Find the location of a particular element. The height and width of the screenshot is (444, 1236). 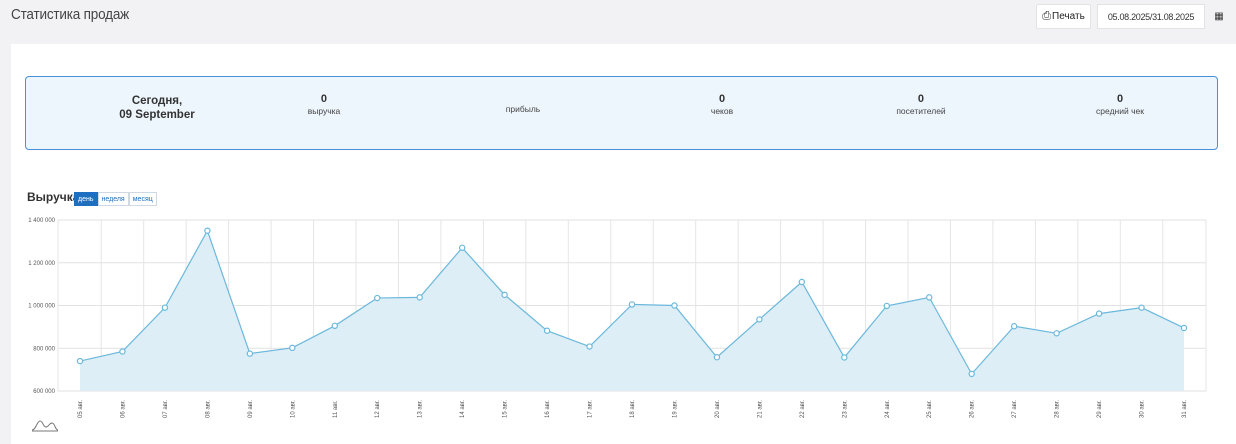

x-tick-label: 08 авг. is located at coordinates (208, 409).